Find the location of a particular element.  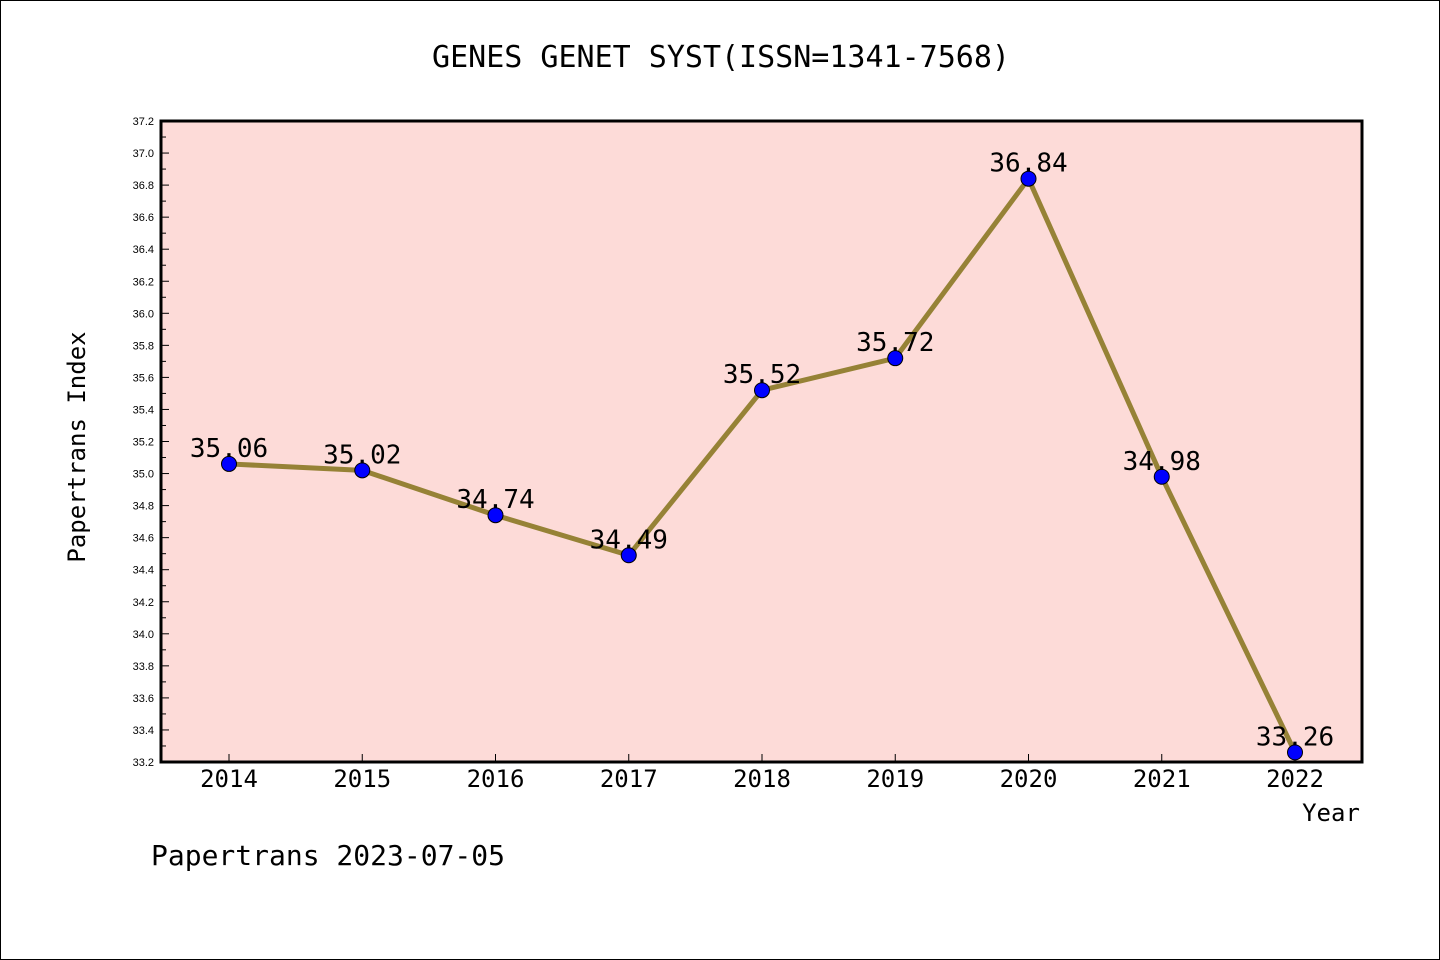

x-tick-label: 2022 is located at coordinates (1295, 779).